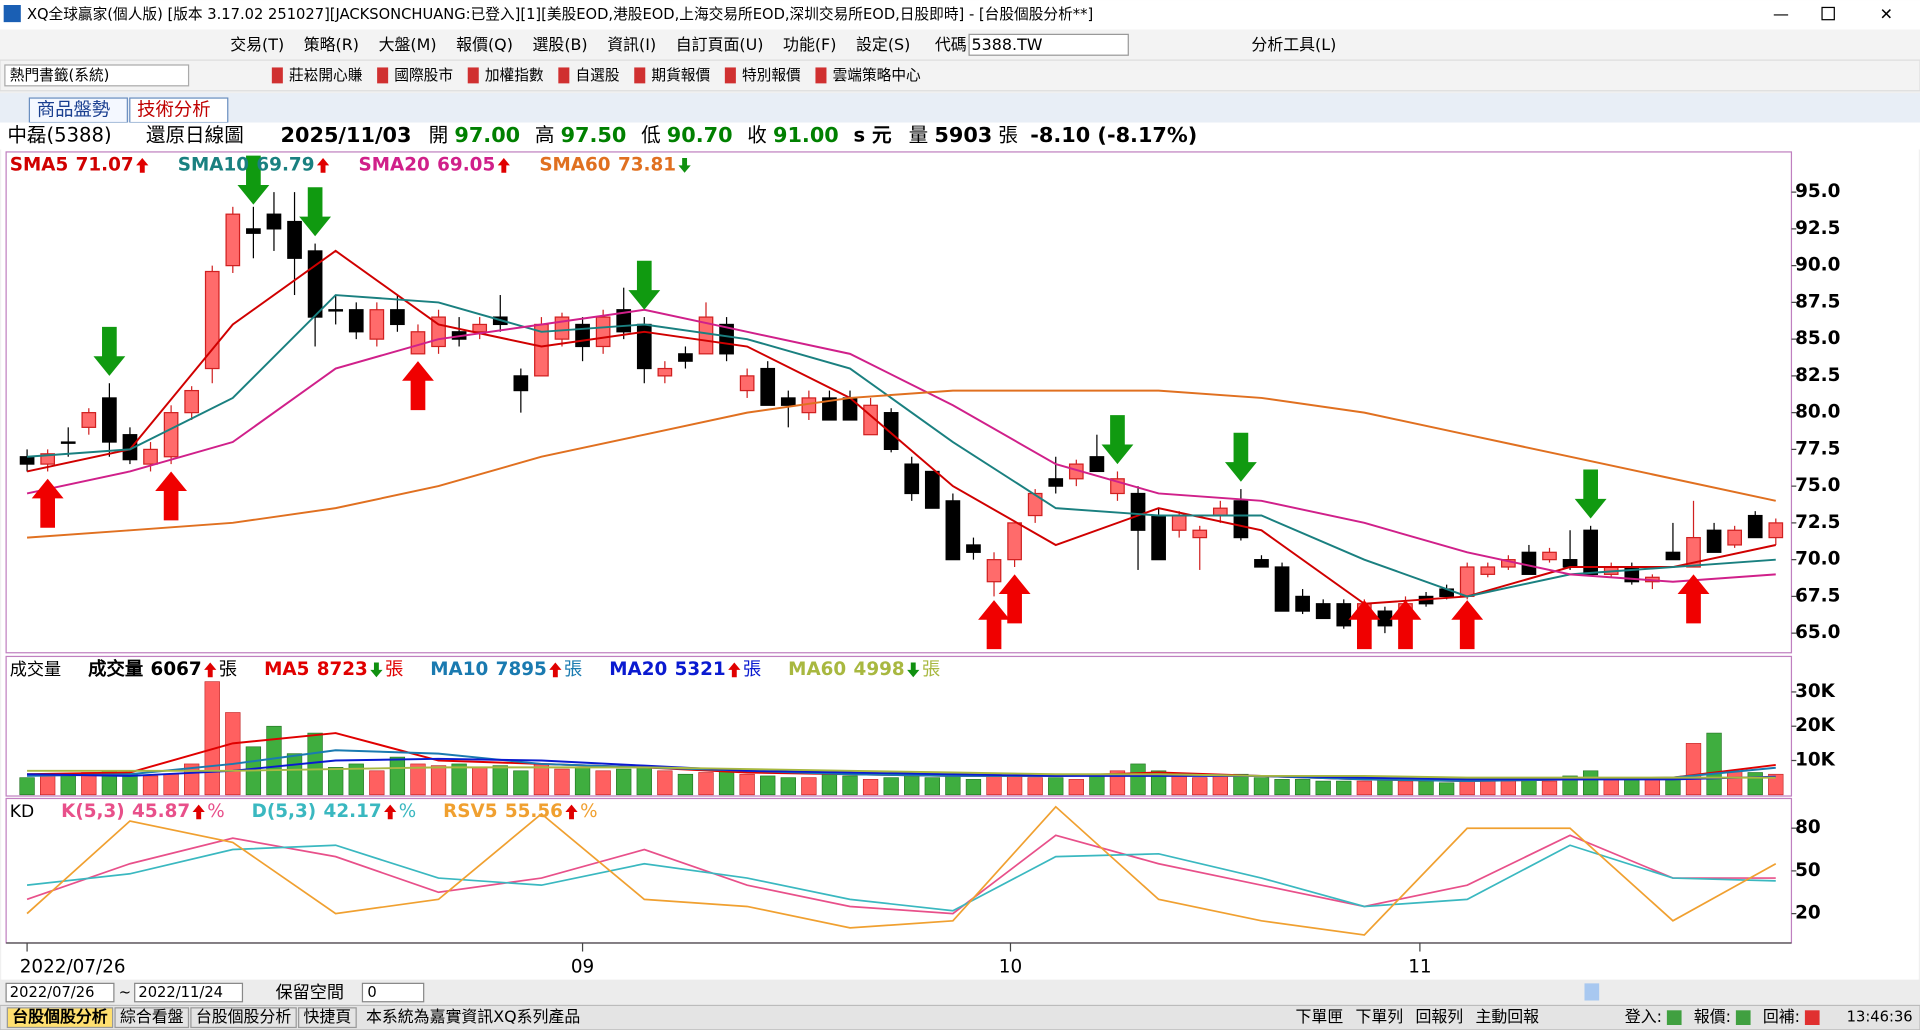  Describe the element at coordinates (730, 75) in the screenshot. I see `bookmark-icon` at that location.